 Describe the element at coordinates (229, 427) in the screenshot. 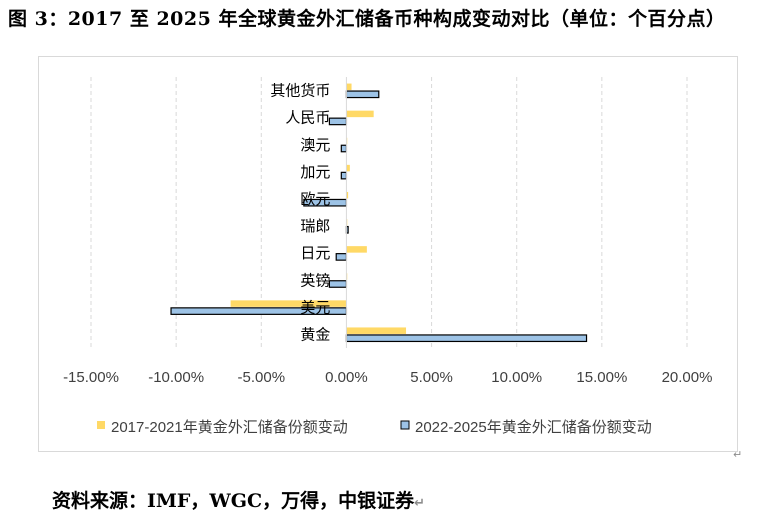

I see `legend-label: 2017-2021年黄金外汇储备份额变动` at that location.